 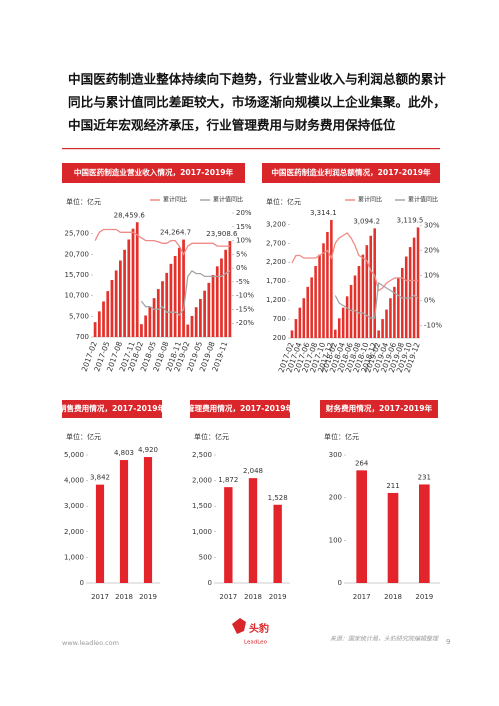 What do you see at coordinates (335, 540) in the screenshot?
I see `y-tick-label: 100` at bounding box center [335, 540].